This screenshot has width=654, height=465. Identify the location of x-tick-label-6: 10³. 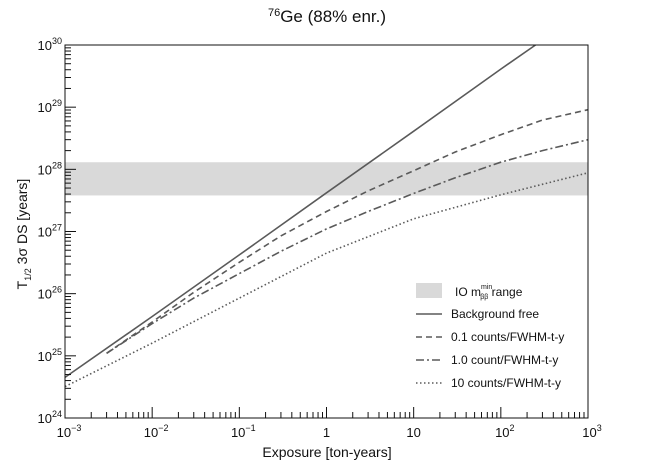
(591, 431).